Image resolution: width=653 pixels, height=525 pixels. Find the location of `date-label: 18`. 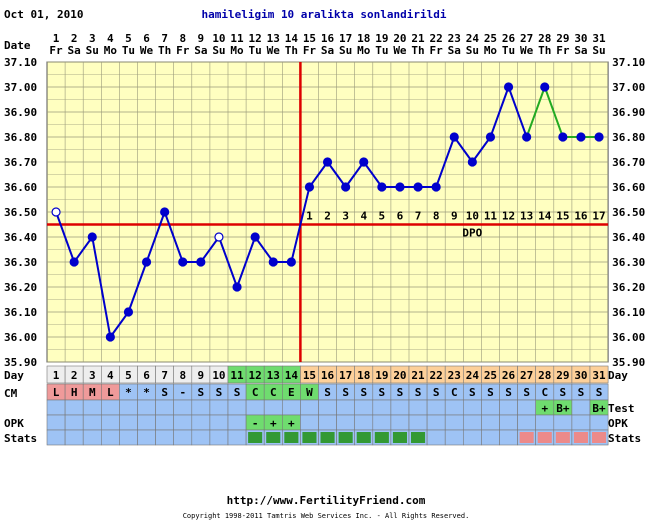

date-label: 18 is located at coordinates (363, 38).